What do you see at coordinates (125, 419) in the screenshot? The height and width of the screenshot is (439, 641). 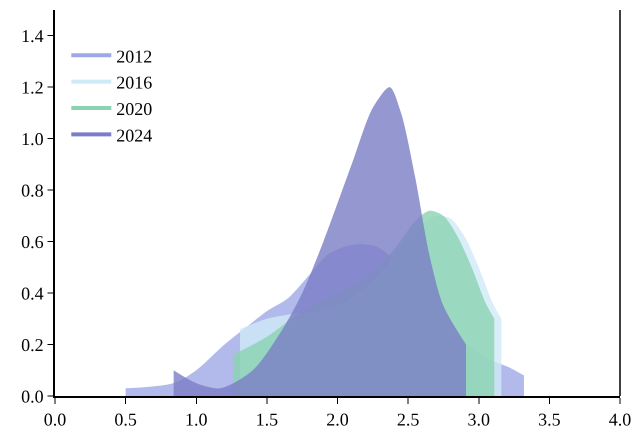 I see `x-tick-label: 0.5` at bounding box center [125, 419].